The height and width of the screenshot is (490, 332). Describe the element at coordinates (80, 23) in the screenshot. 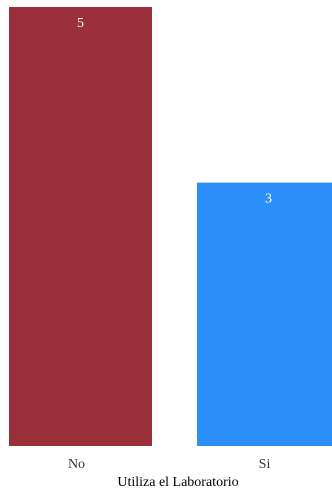

I see `data-label-no: 5` at that location.